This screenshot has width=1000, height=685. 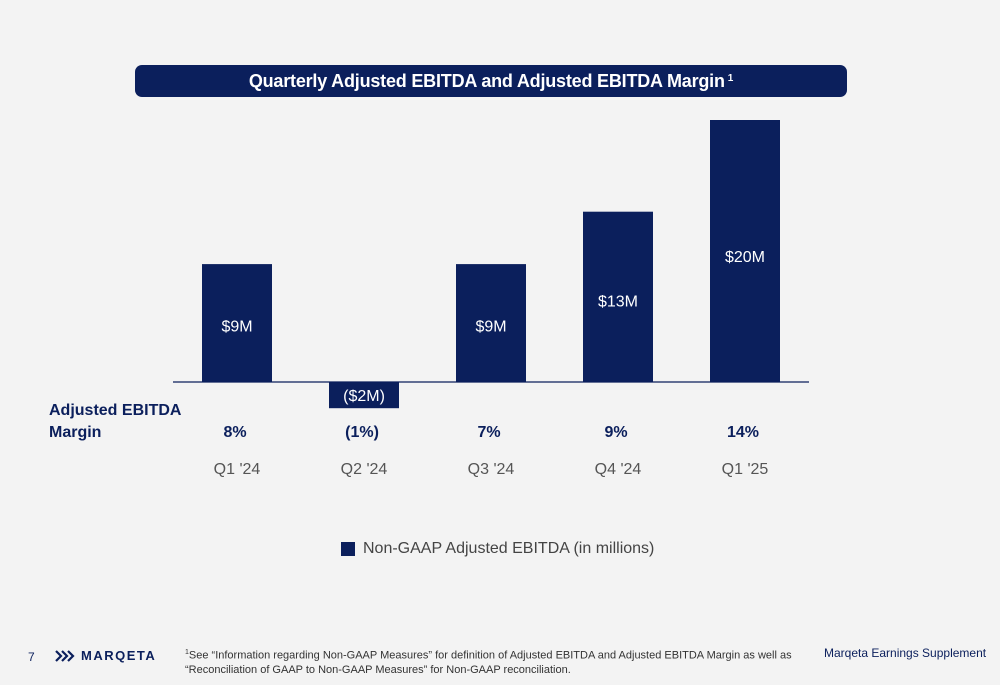 What do you see at coordinates (618, 301) in the screenshot?
I see `bar-value-label-3: $13M` at bounding box center [618, 301].